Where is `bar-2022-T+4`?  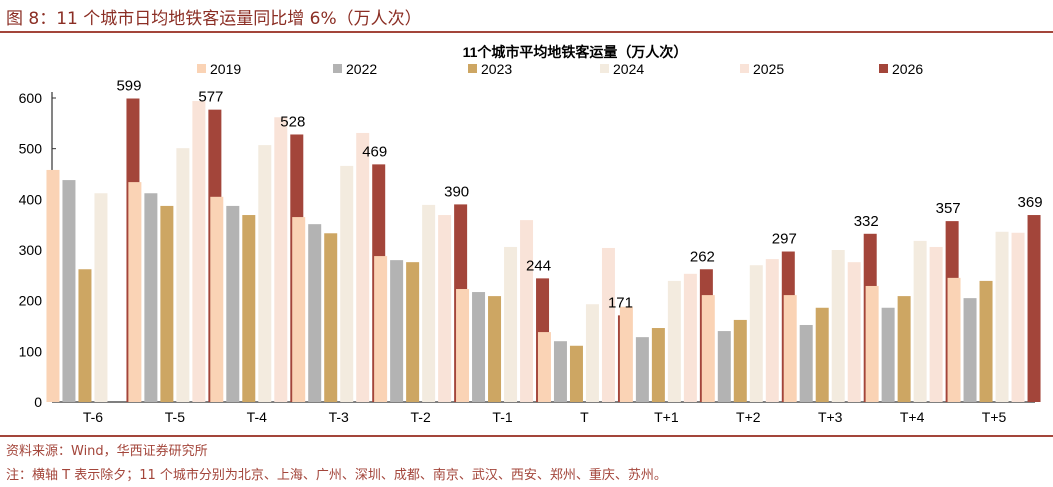
bar-2022-T+4 is located at coordinates (888, 354).